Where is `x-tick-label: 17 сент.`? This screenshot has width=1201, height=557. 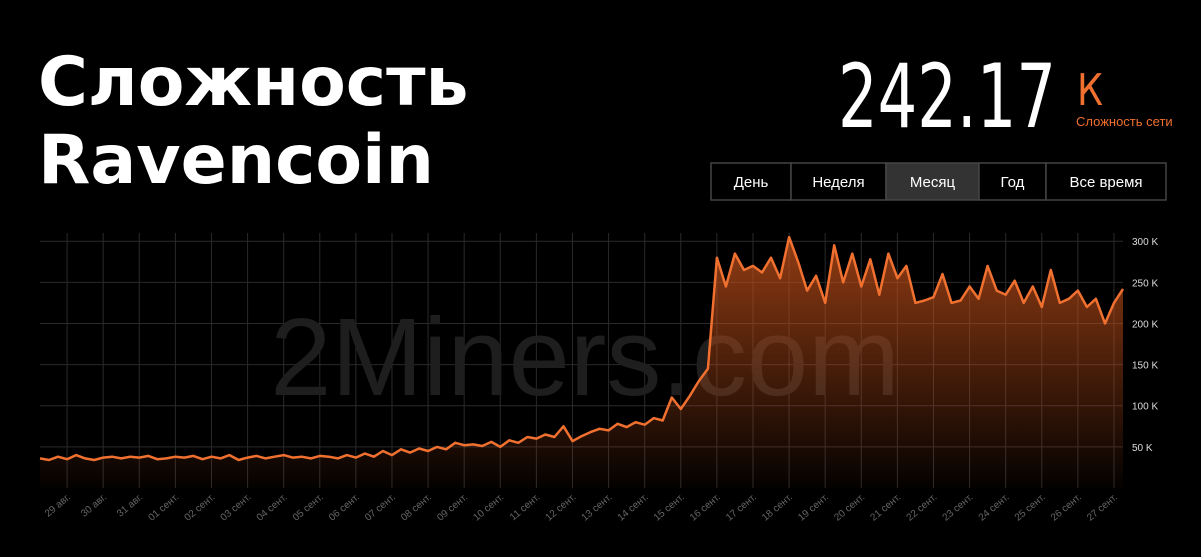 x-tick-label: 17 сент. is located at coordinates (741, 508).